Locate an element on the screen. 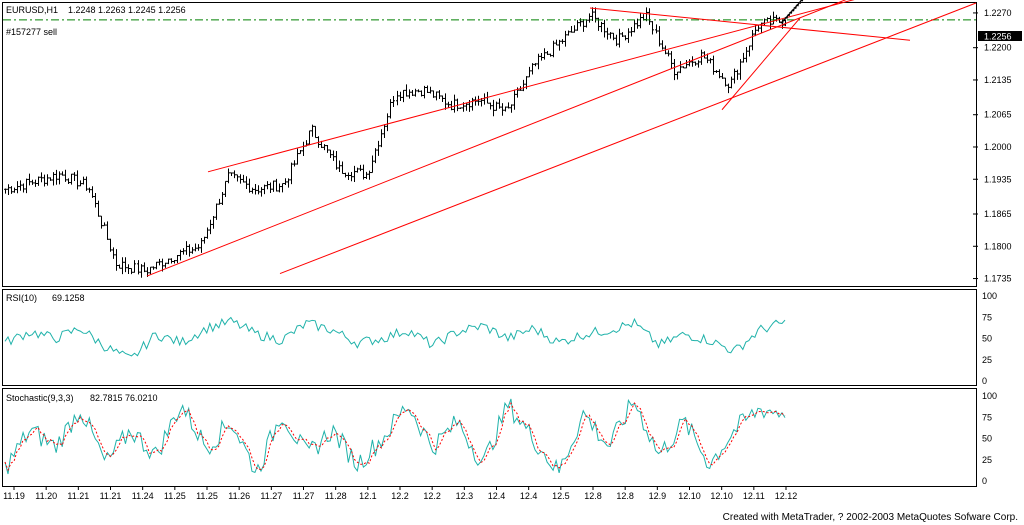 Image resolution: width=1024 pixels, height=525 pixels. price-title: EURUSD,H1 is located at coordinates (32, 10).